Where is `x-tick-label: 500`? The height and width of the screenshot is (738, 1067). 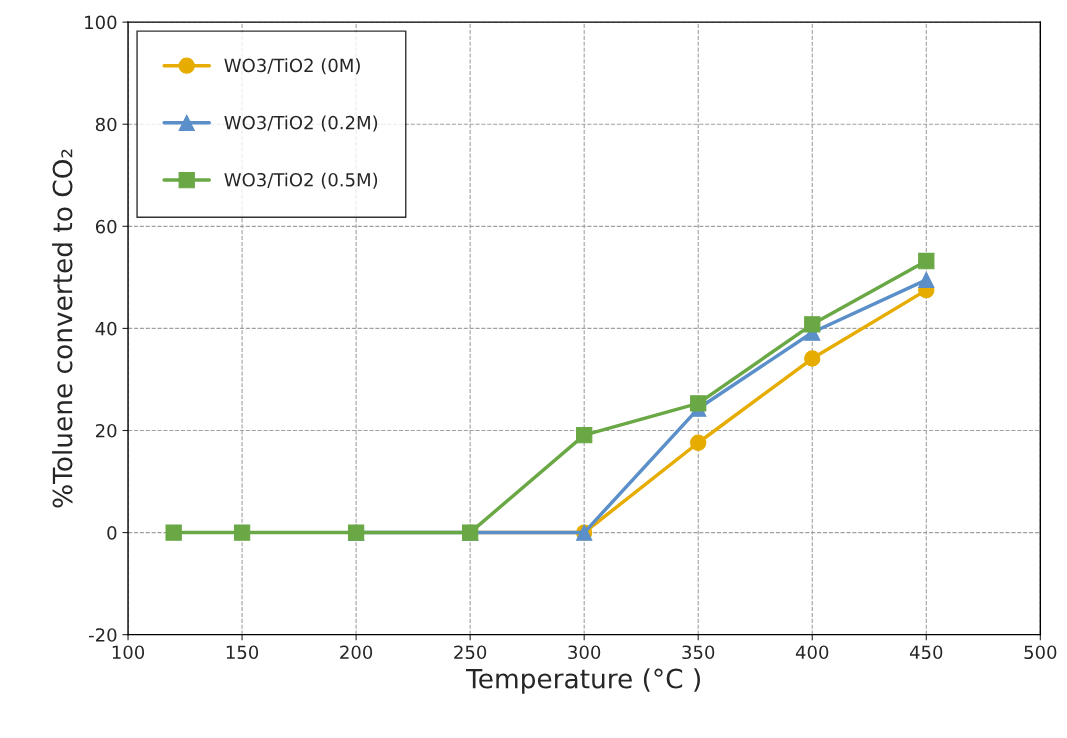
x-tick-label: 500 is located at coordinates (1040, 652).